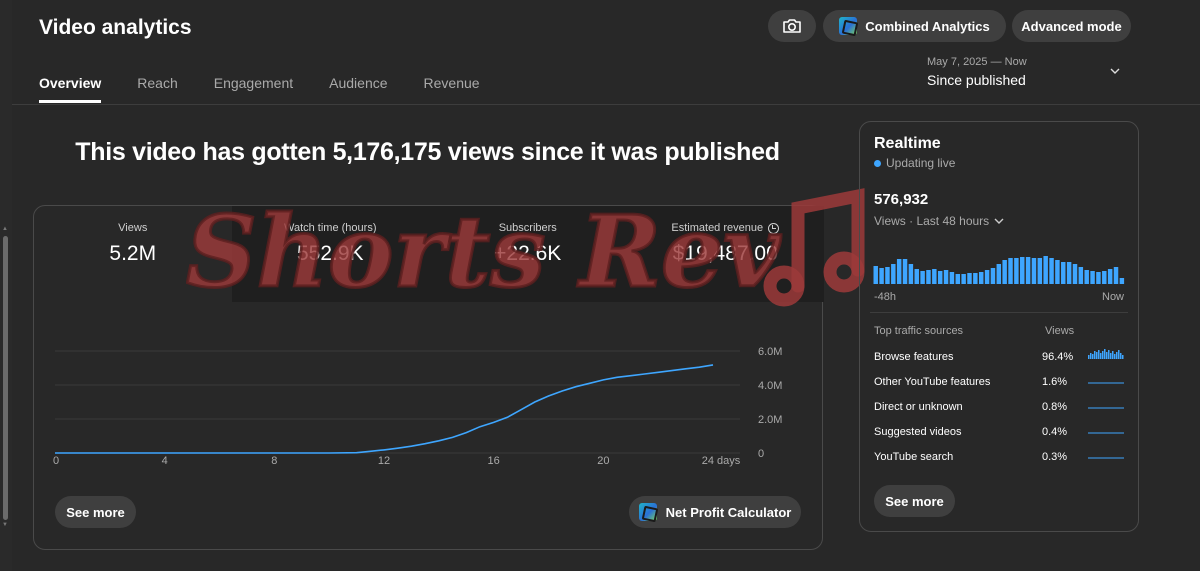  What do you see at coordinates (1071, 26) in the screenshot?
I see `advanced-mode-button: Advanced mode` at bounding box center [1071, 26].